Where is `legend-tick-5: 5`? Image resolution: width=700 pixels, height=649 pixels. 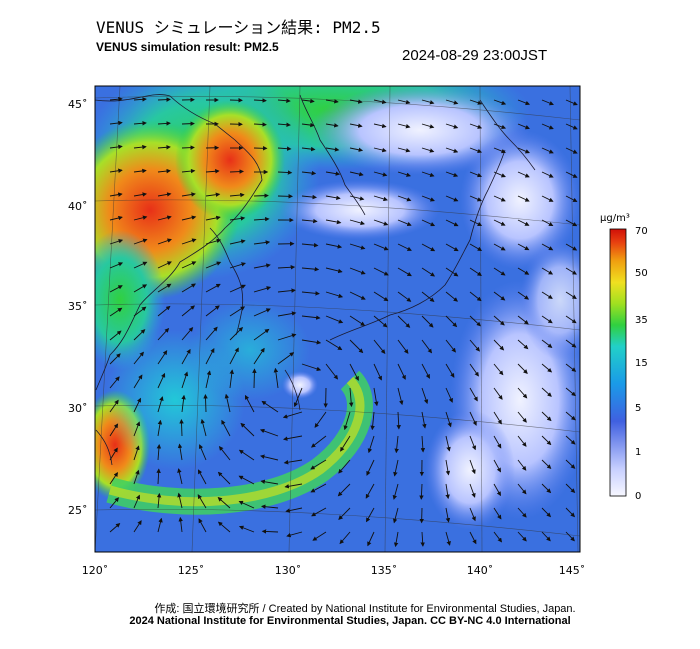 legend-tick-5: 5 is located at coordinates (638, 408).